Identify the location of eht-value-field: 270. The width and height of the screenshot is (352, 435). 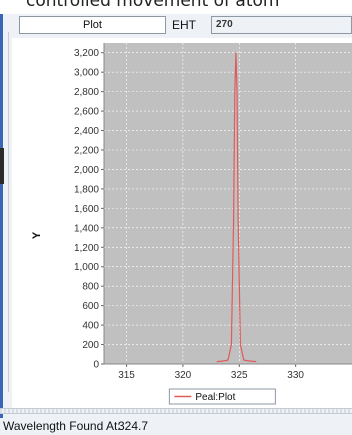
(281, 25).